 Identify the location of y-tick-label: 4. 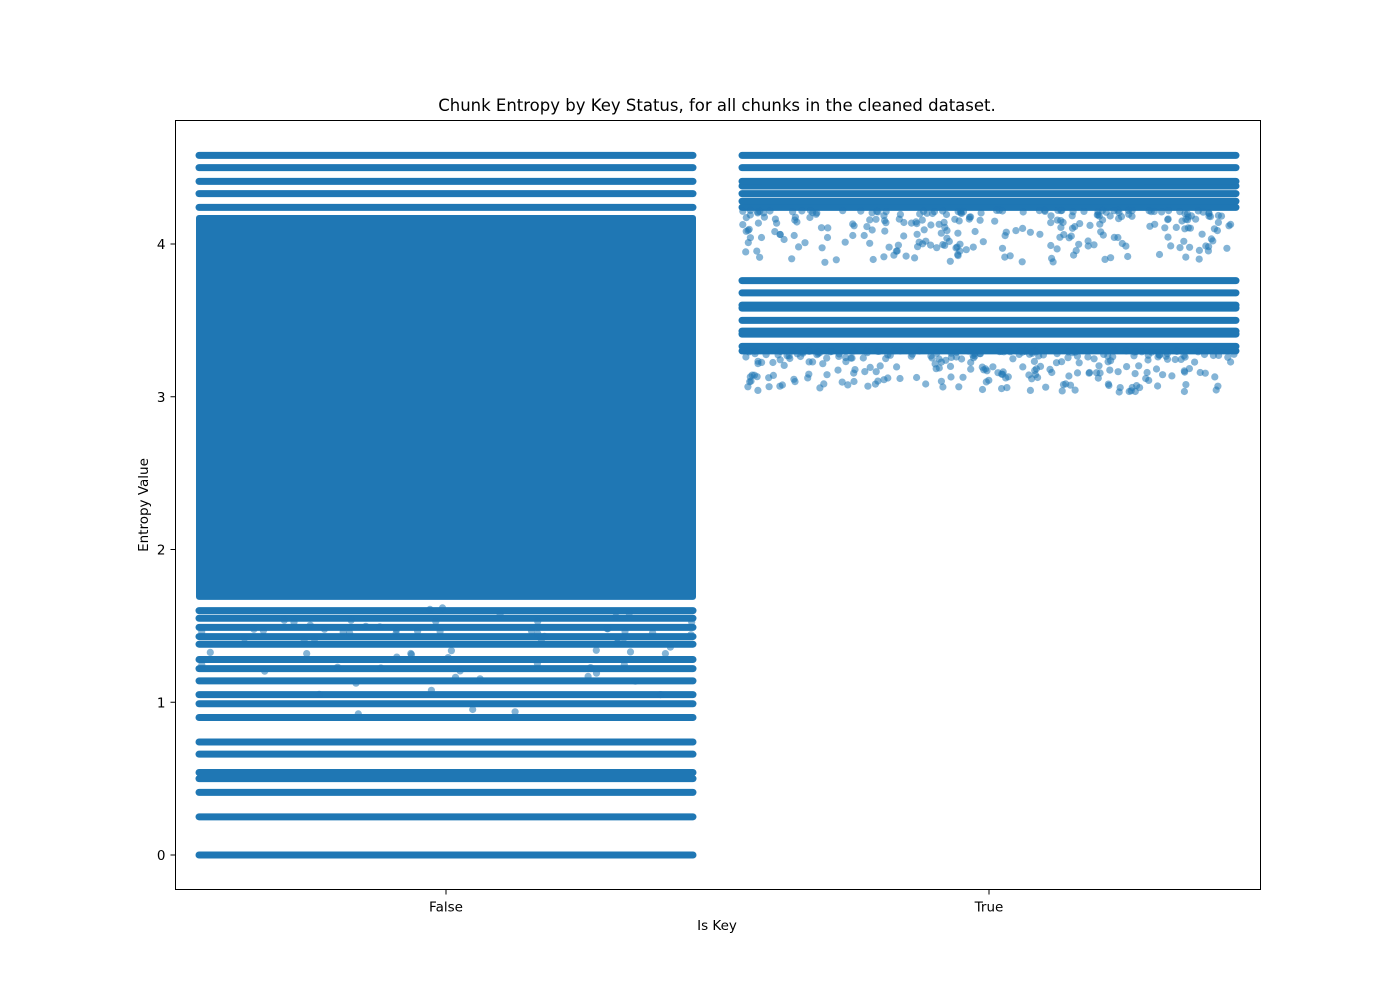
(161, 245).